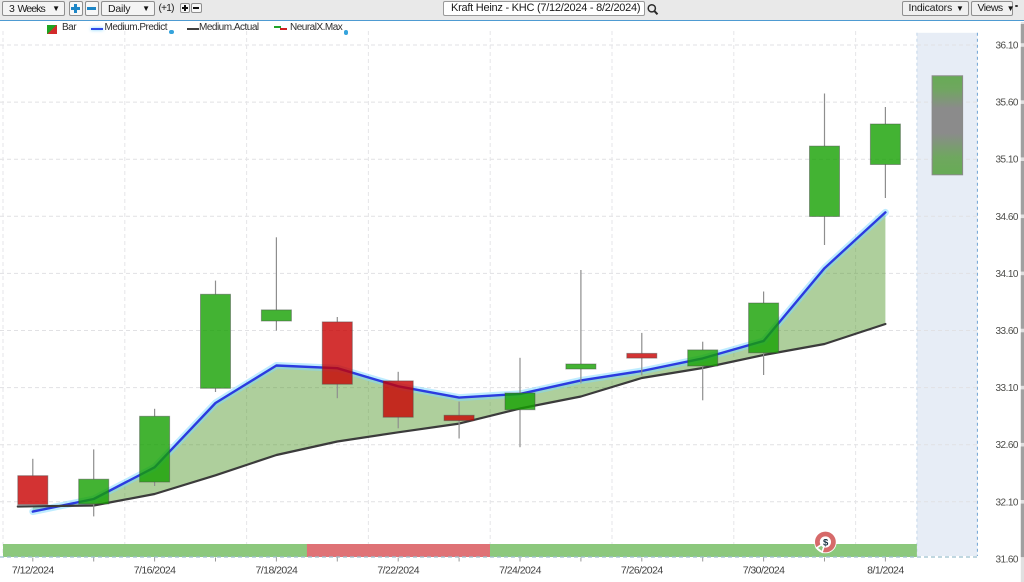 This screenshot has width=1024, height=582. Describe the element at coordinates (1006, 445) in the screenshot. I see `svg-text: 32.60` at that location.